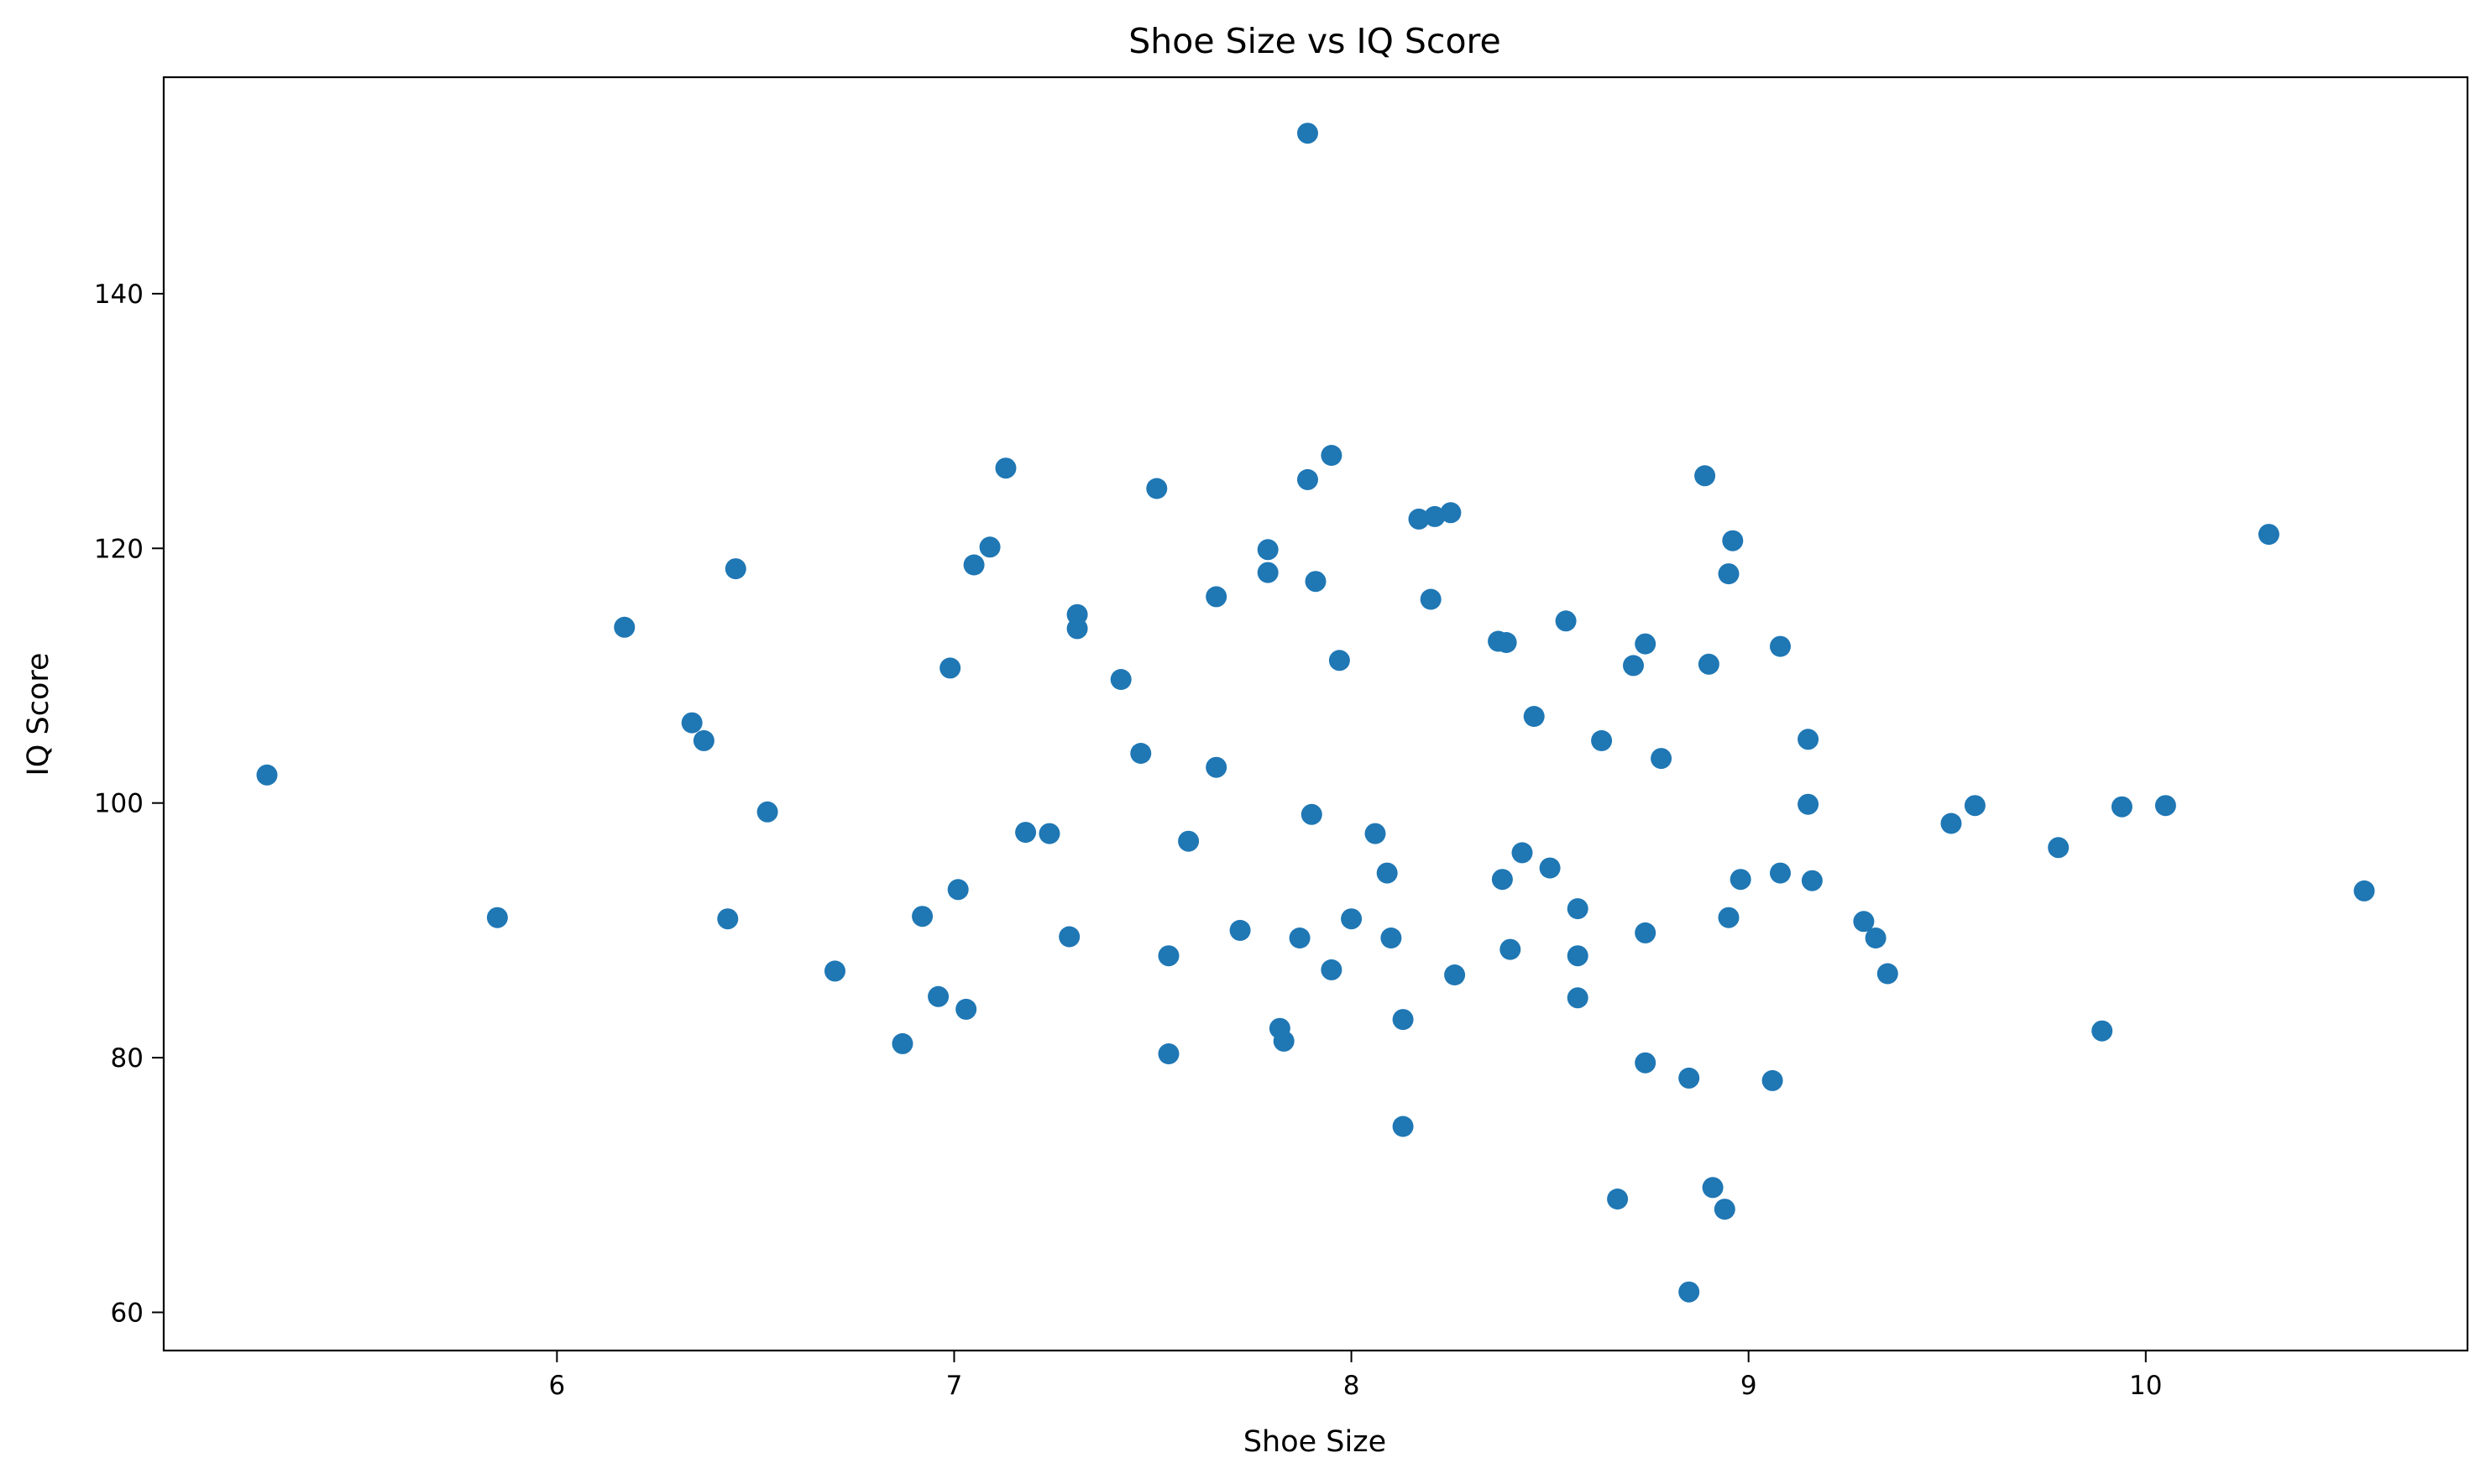  I want to click on y-tick-label-0: 60, so click(128, 1313).